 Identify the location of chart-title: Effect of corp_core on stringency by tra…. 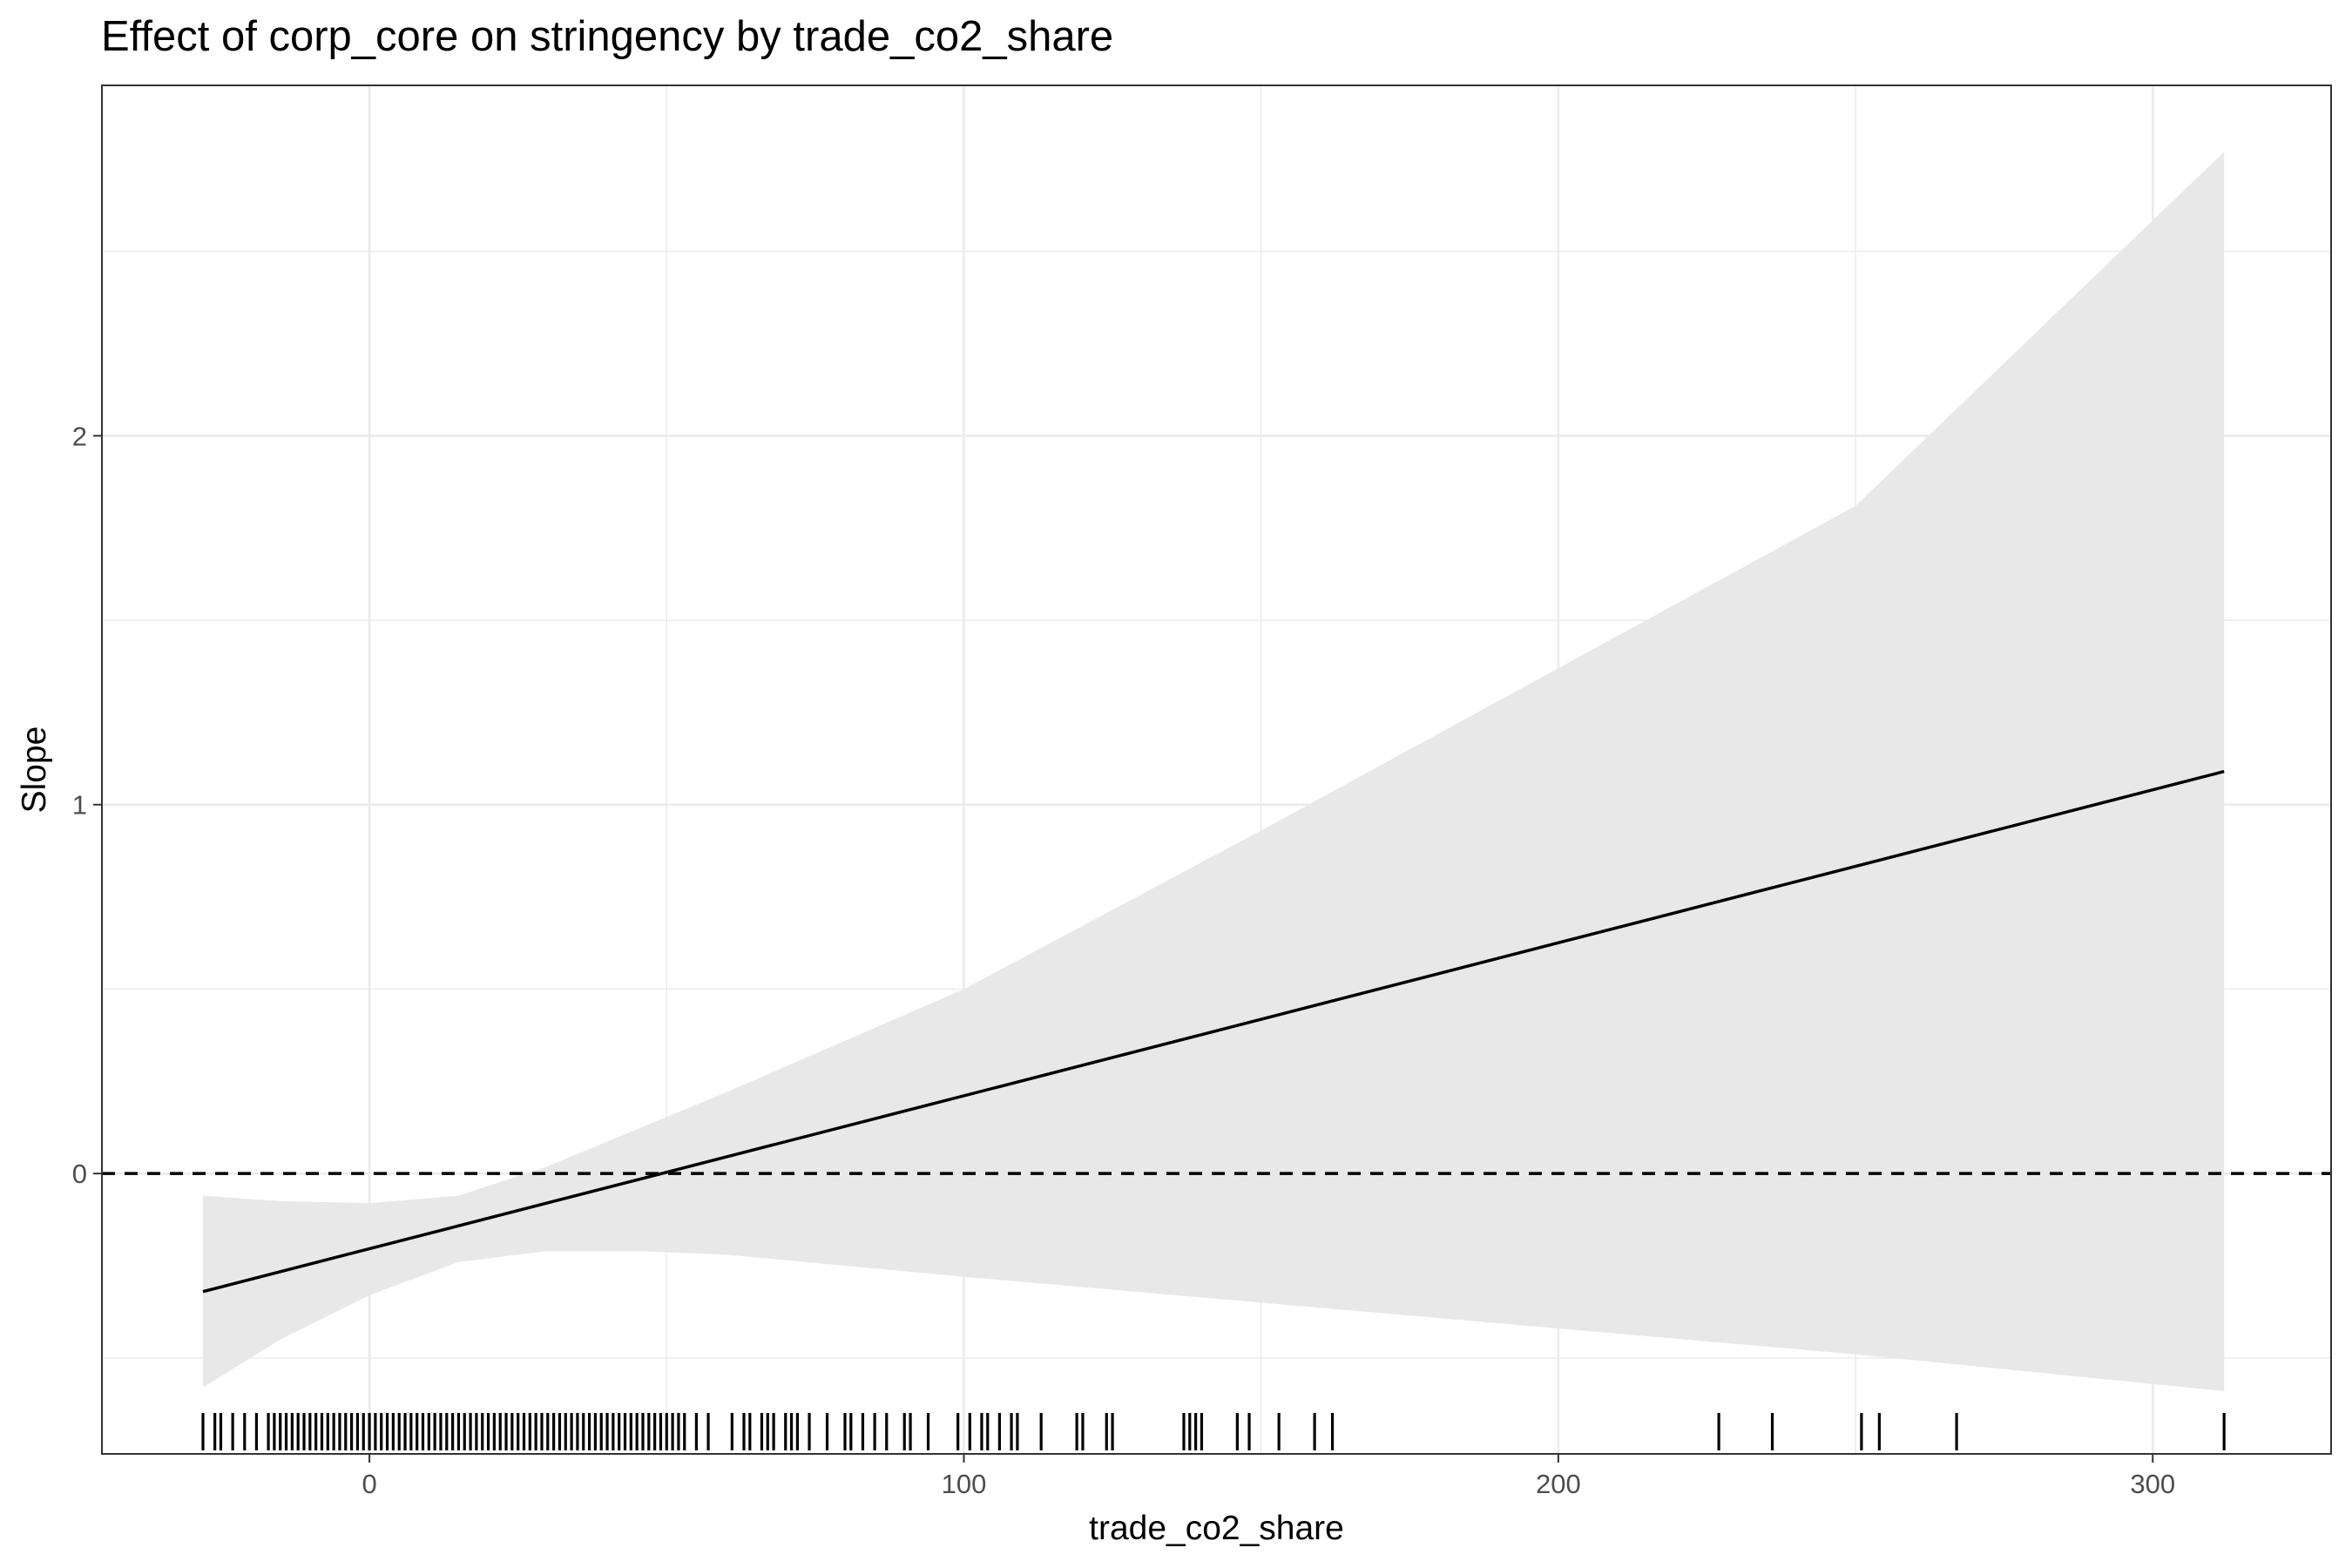
(608, 36).